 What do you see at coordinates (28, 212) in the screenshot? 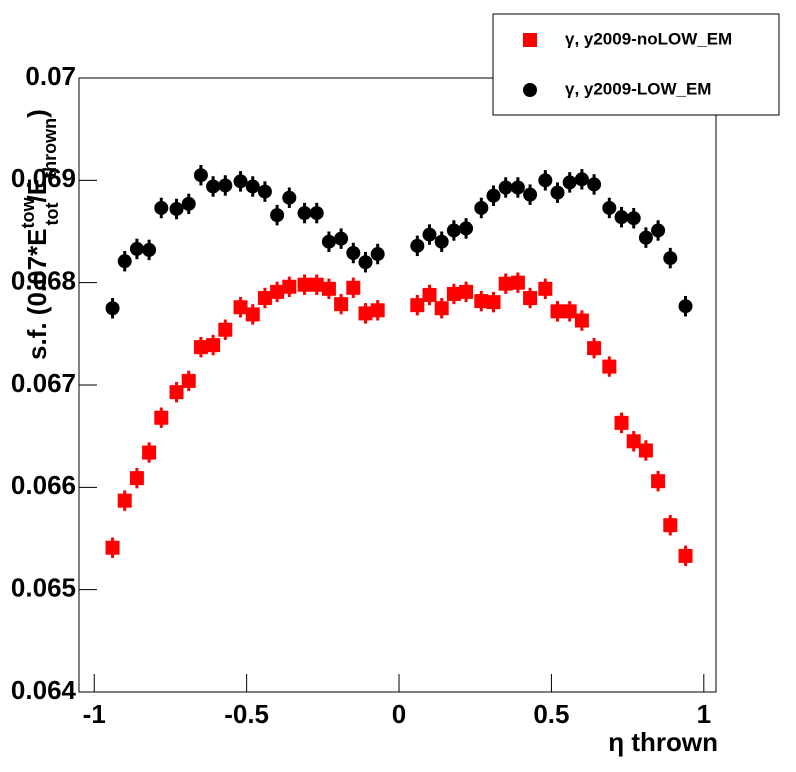
I see `y-label-sup: tow` at bounding box center [28, 212].